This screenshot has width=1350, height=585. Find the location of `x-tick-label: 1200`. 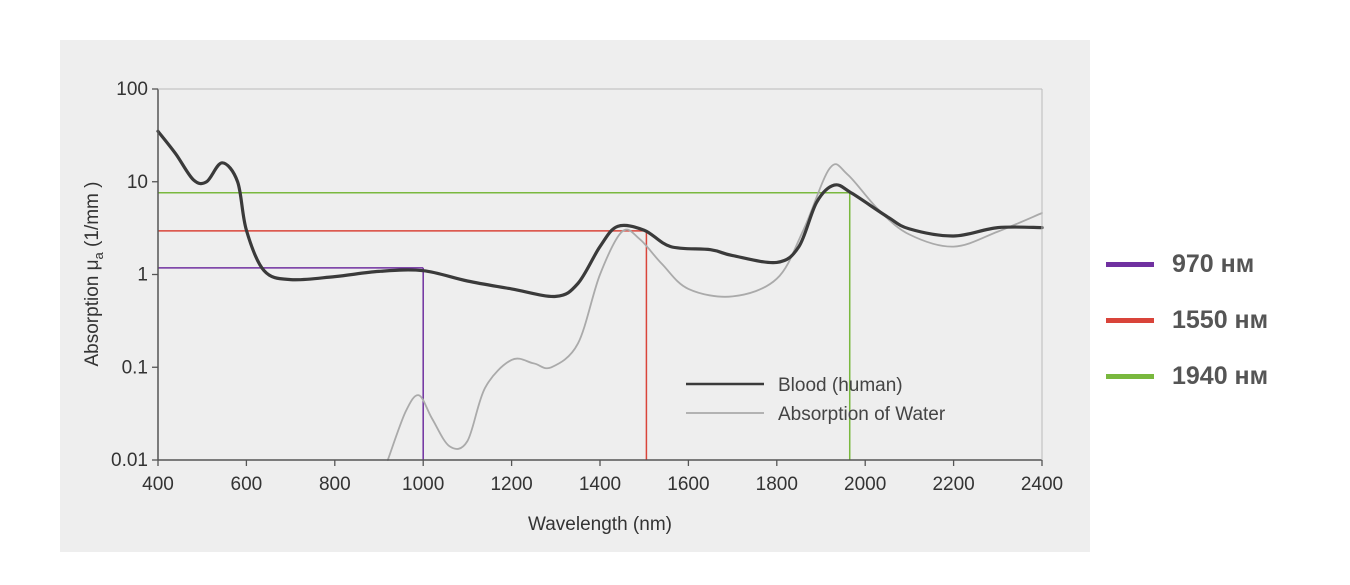

x-tick-label: 1200 is located at coordinates (511, 484).